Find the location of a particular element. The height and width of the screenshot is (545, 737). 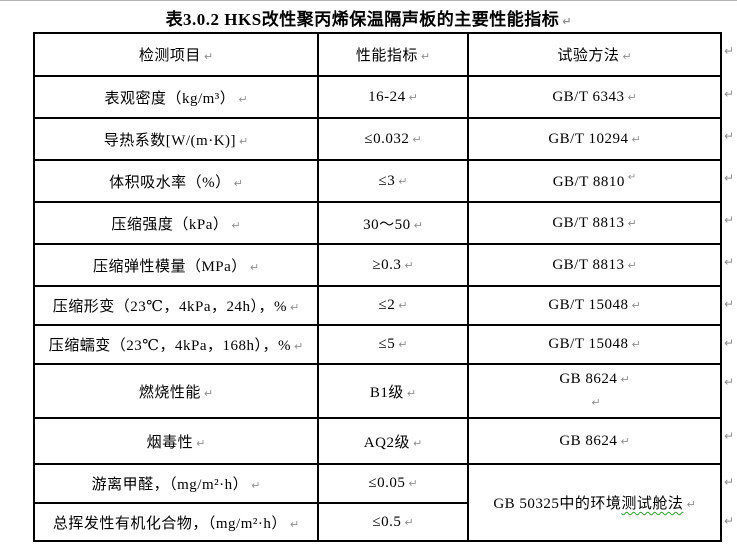

cell-method: GB/T 10294 ↵ is located at coordinates (594, 139).